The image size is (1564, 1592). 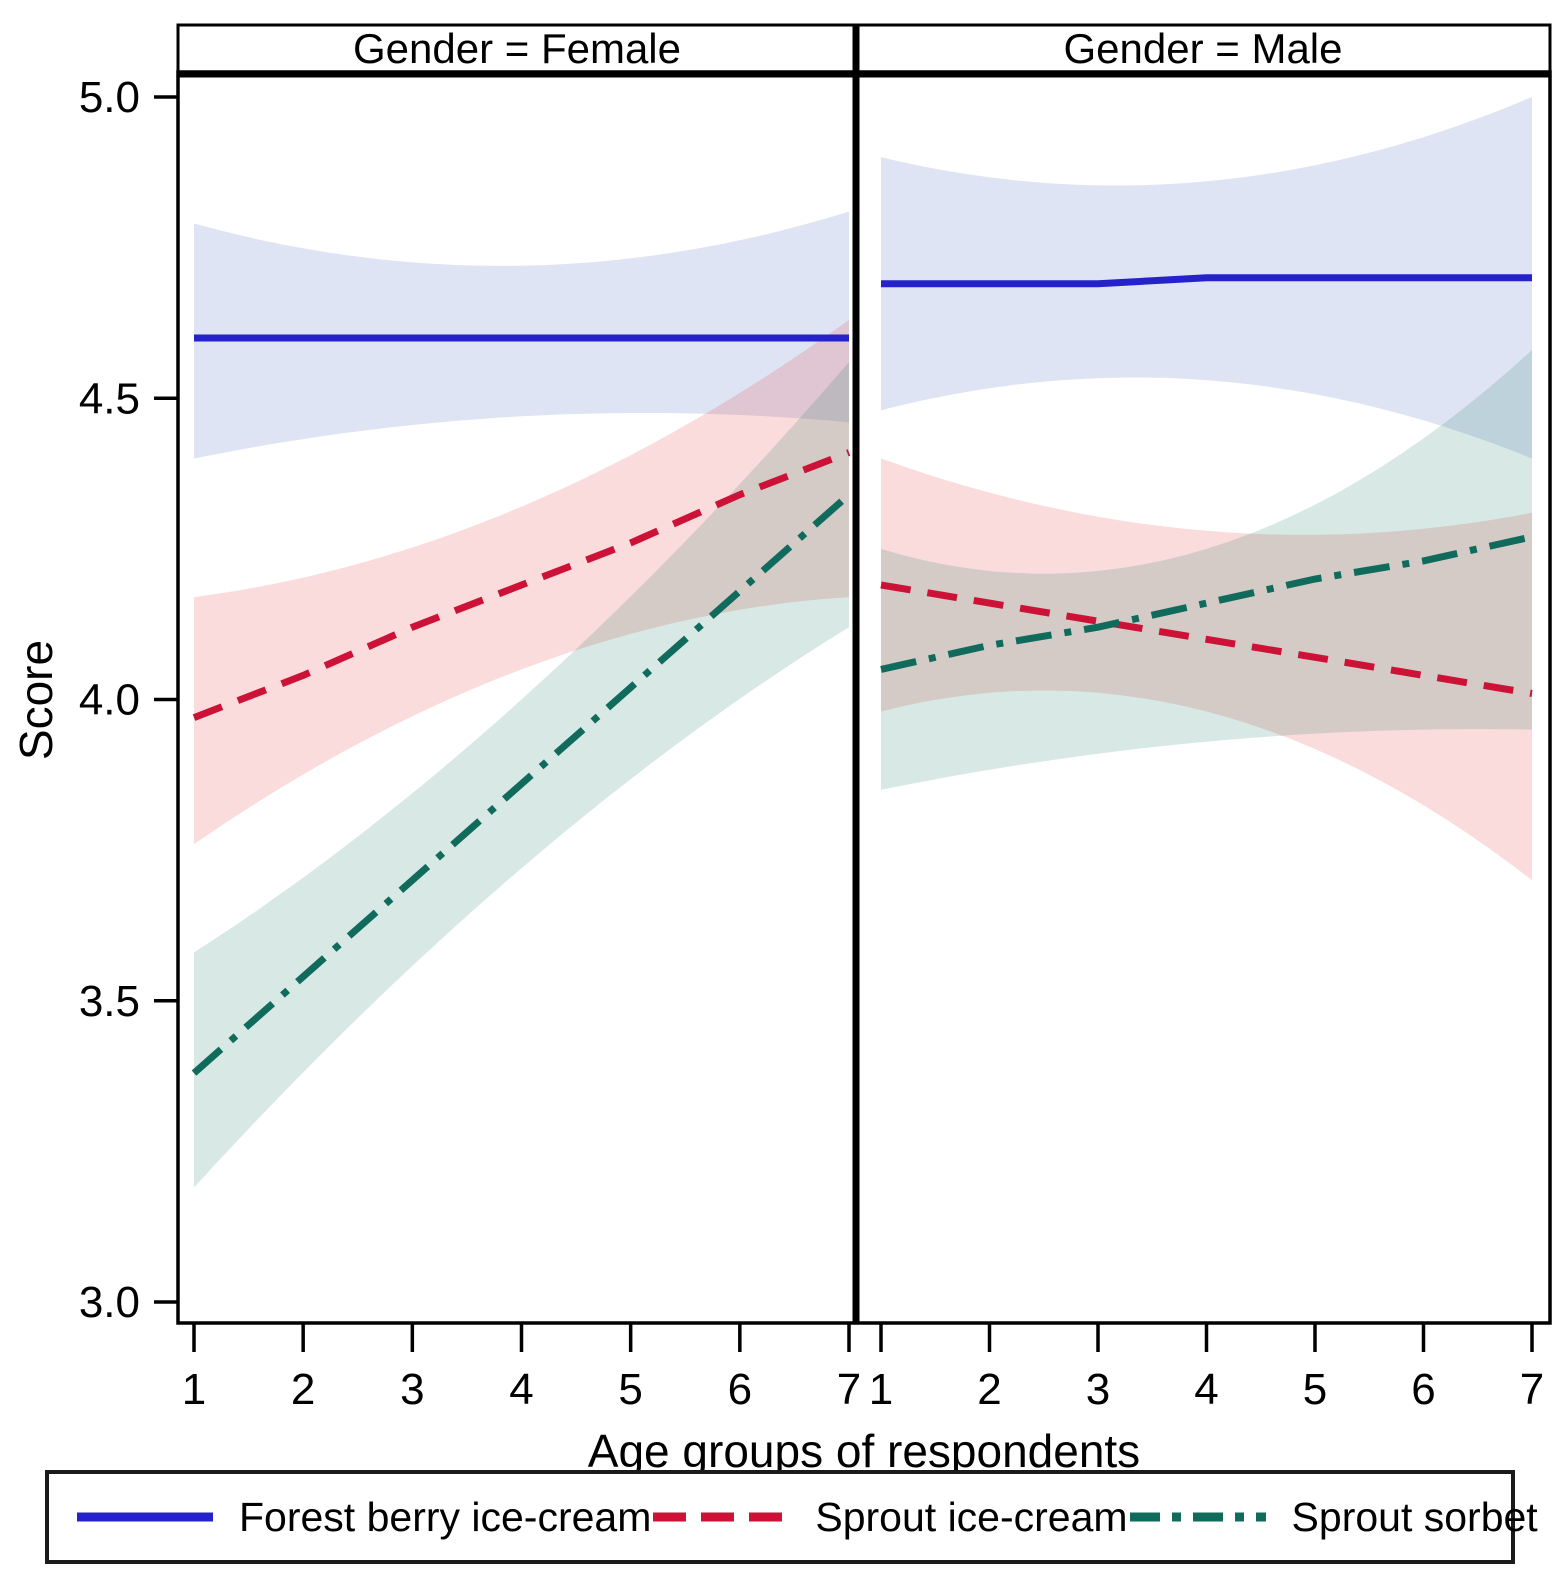 What do you see at coordinates (1414, 1516) in the screenshot?
I see `legend-label: Sprout sorbet` at bounding box center [1414, 1516].